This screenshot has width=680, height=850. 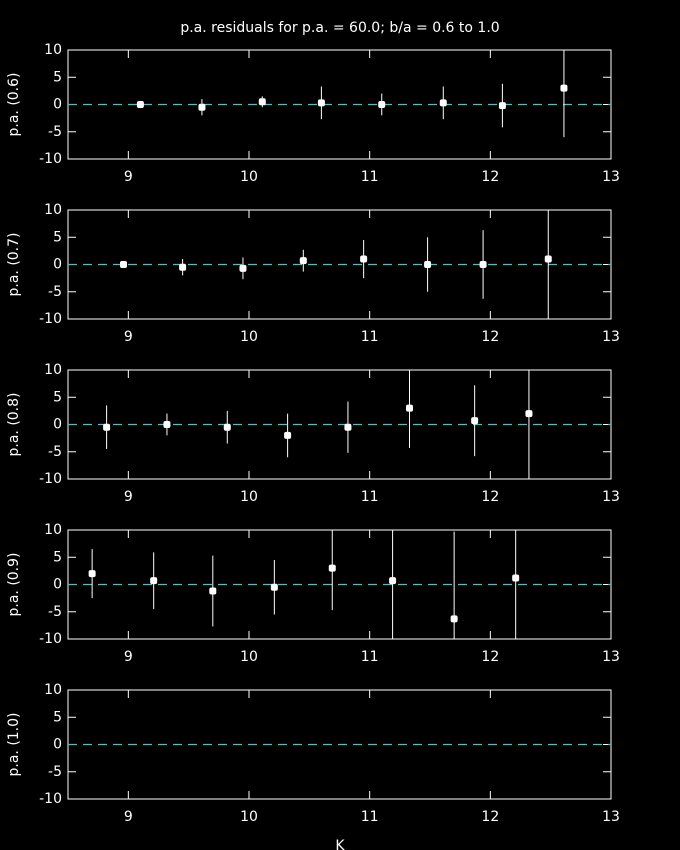 What do you see at coordinates (14, 104) in the screenshot?
I see `y-axis-label: p.a. (0.6)` at bounding box center [14, 104].